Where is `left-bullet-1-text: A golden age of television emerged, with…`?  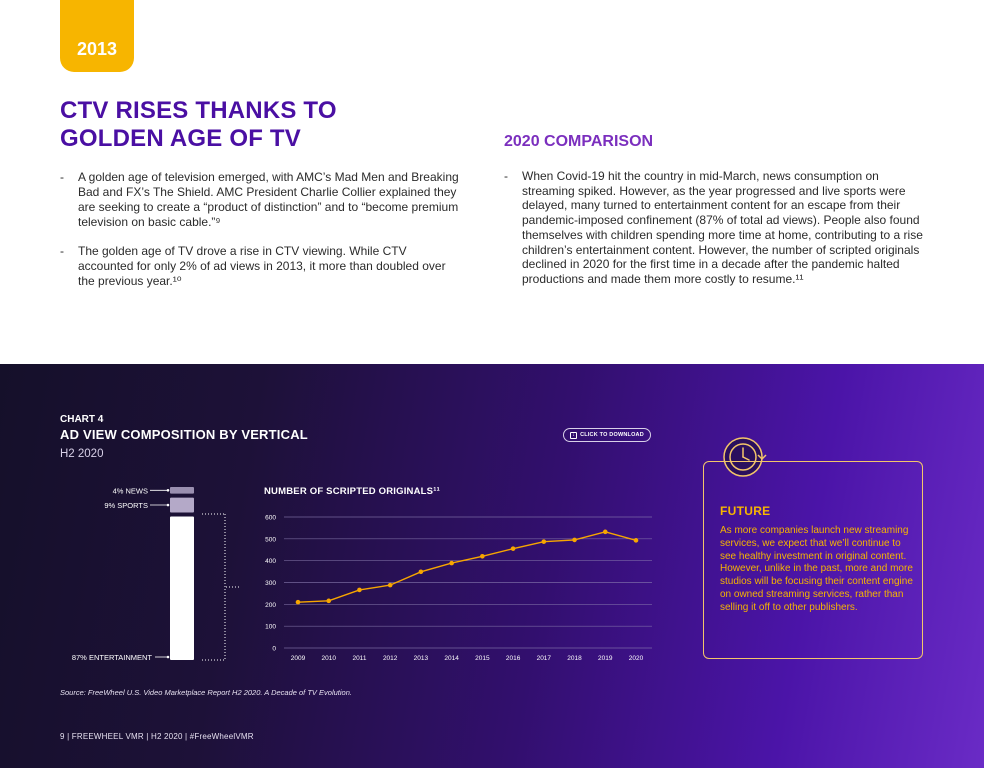 left-bullet-1-text: A golden age of television emerged, with… is located at coordinates (268, 199).